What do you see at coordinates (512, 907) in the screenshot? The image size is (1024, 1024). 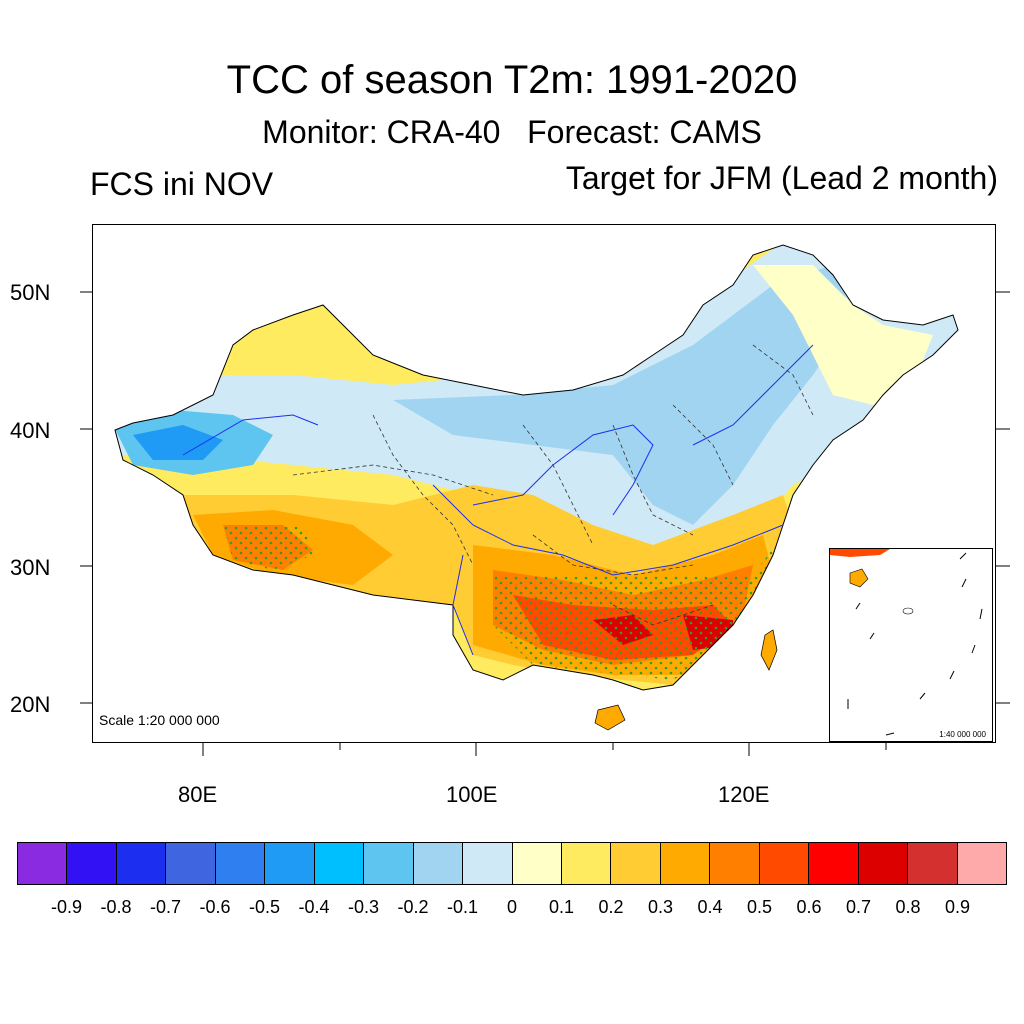 I see `colorbar-label: 0` at bounding box center [512, 907].